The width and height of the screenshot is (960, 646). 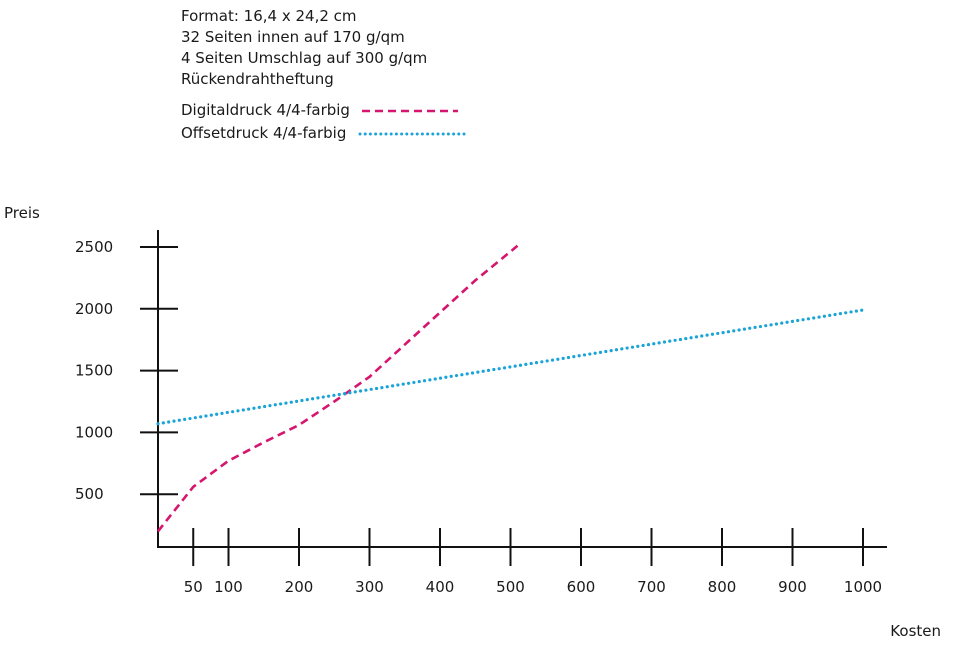 What do you see at coordinates (228, 587) in the screenshot?
I see `x-tick-label-100: 100` at bounding box center [228, 587].